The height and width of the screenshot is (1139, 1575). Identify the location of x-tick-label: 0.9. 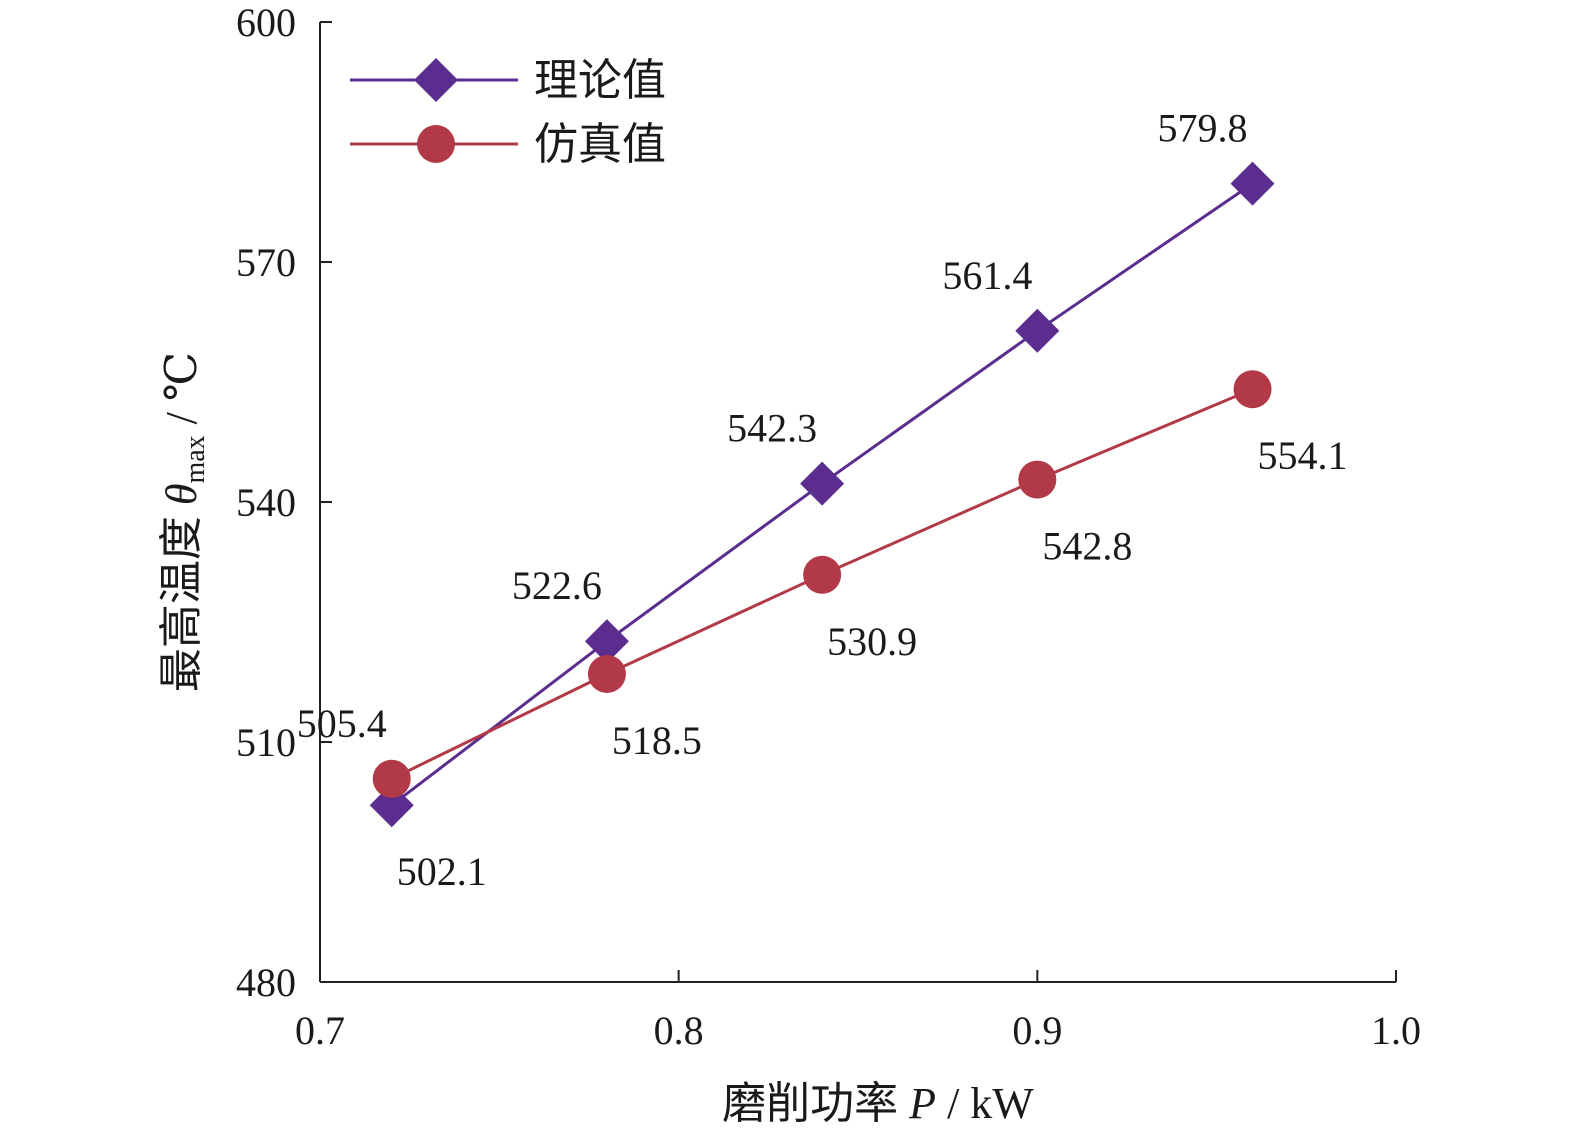
(1037, 1030).